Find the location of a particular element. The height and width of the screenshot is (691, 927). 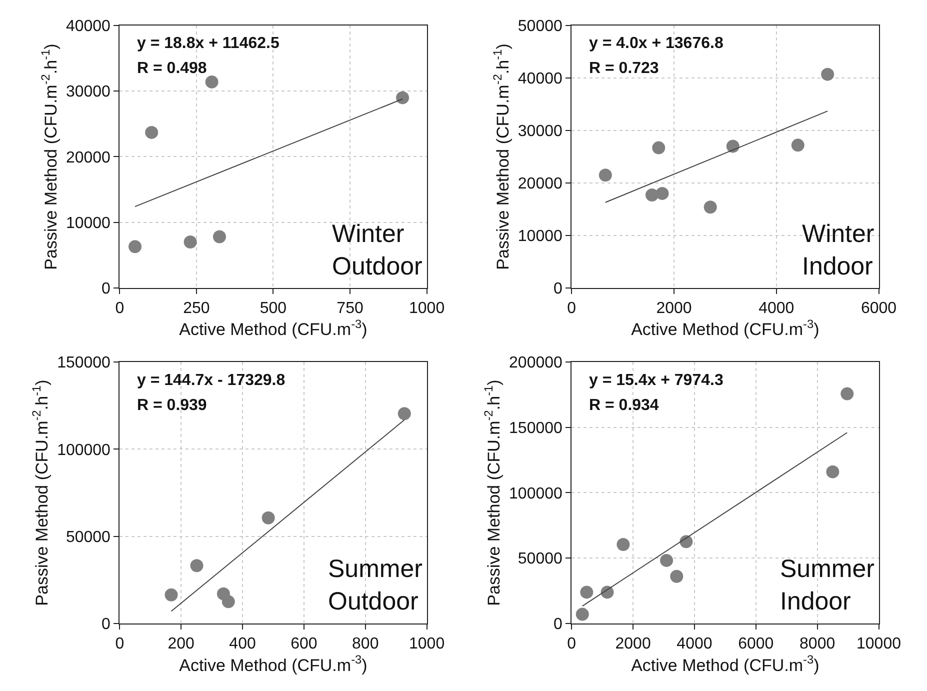

x-tick-label: 600 is located at coordinates (304, 644).